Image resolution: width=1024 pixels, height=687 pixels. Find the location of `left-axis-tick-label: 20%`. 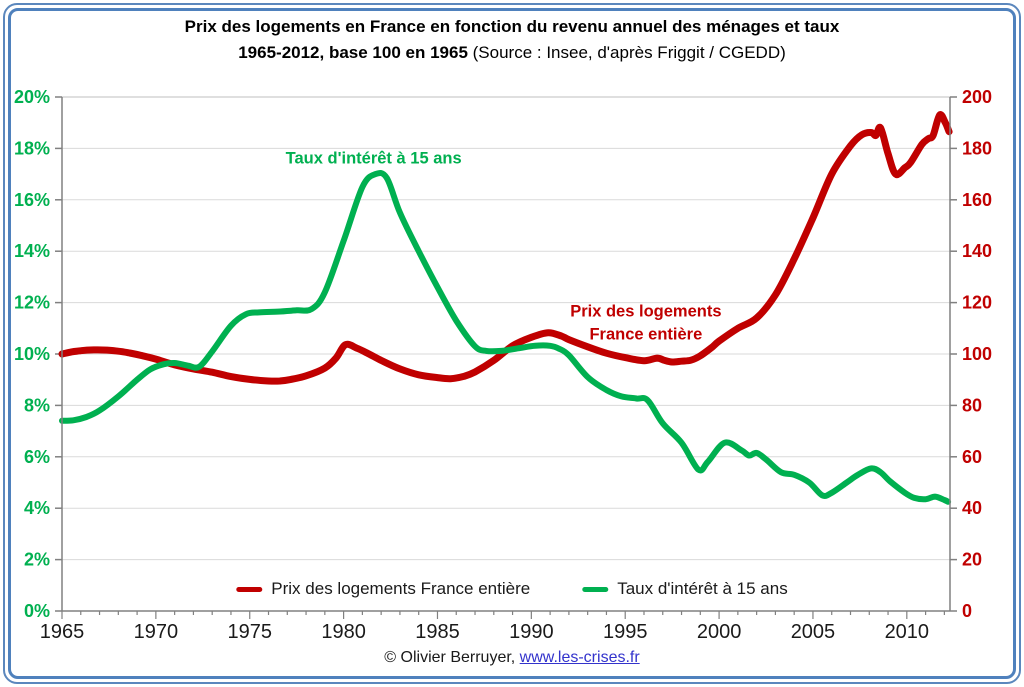

left-axis-tick-label: 20% is located at coordinates (32, 97).